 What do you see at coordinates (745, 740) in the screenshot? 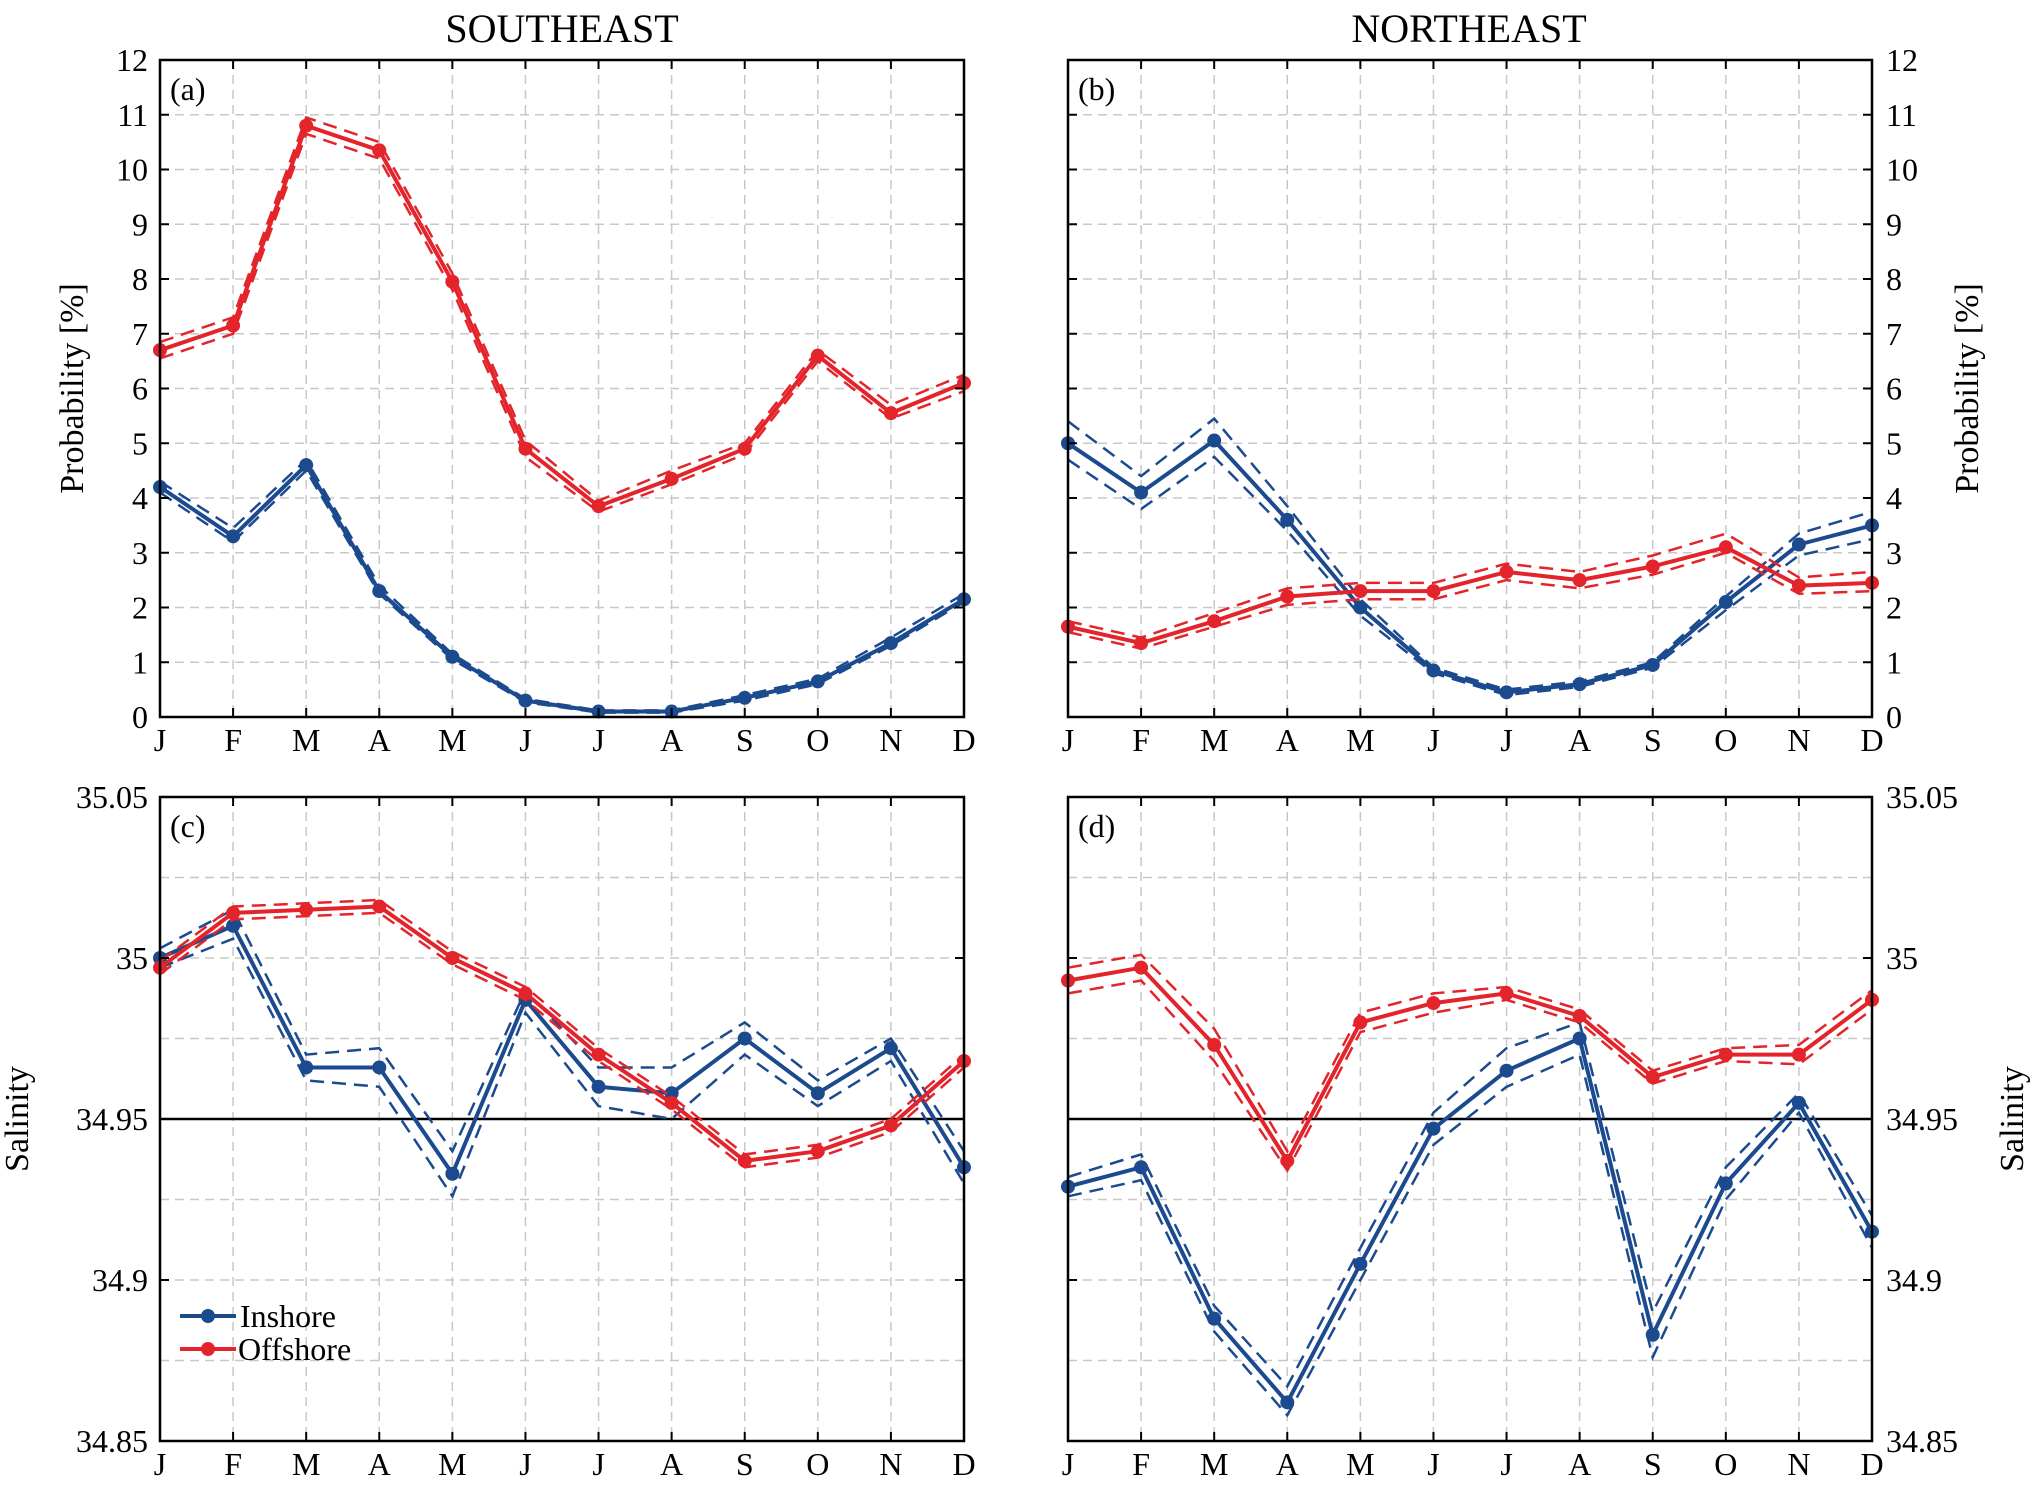
I see `x-tick-label: S` at bounding box center [745, 740].